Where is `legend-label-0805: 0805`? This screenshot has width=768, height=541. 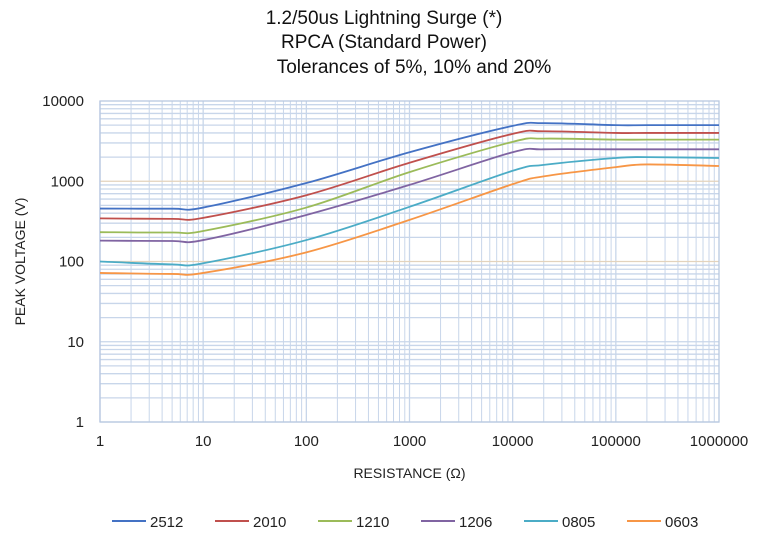 legend-label-0805: 0805 is located at coordinates (578, 522).